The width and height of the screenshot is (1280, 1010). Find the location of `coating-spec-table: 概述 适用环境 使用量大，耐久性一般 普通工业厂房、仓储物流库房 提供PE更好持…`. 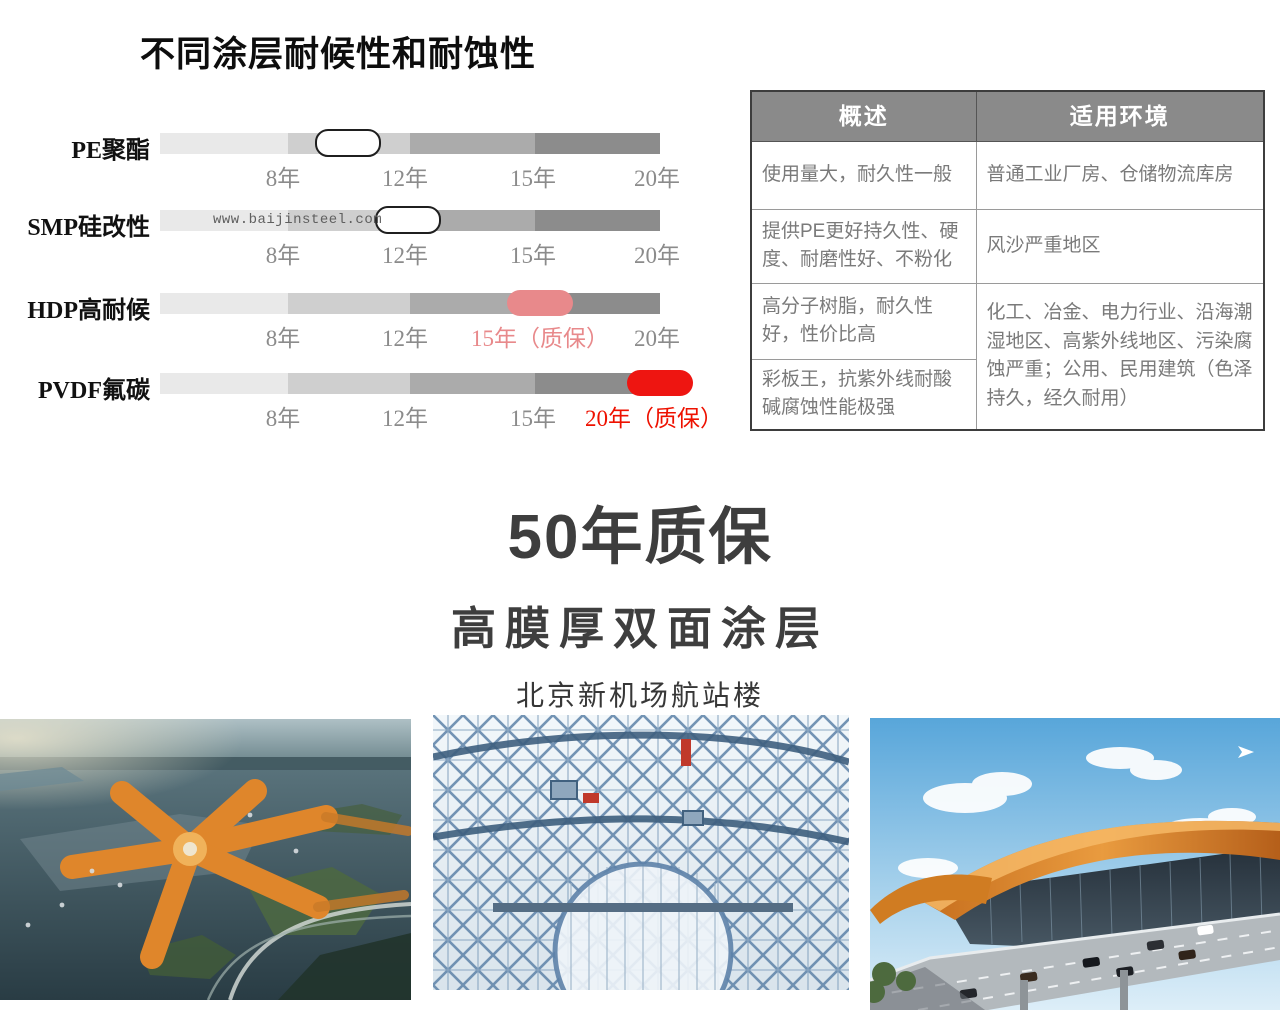

coating-spec-table: 概述 适用环境 使用量大，耐久性一般 普通工业厂房、仓储物流库房 提供PE更好持… is located at coordinates (1007, 260).